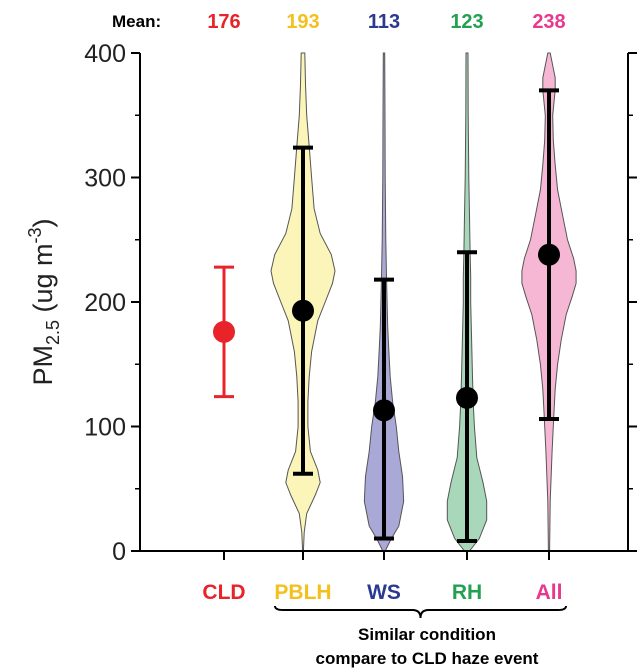 This screenshot has height=670, width=639. What do you see at coordinates (105, 54) in the screenshot?
I see `y-tick-label: 400` at bounding box center [105, 54].